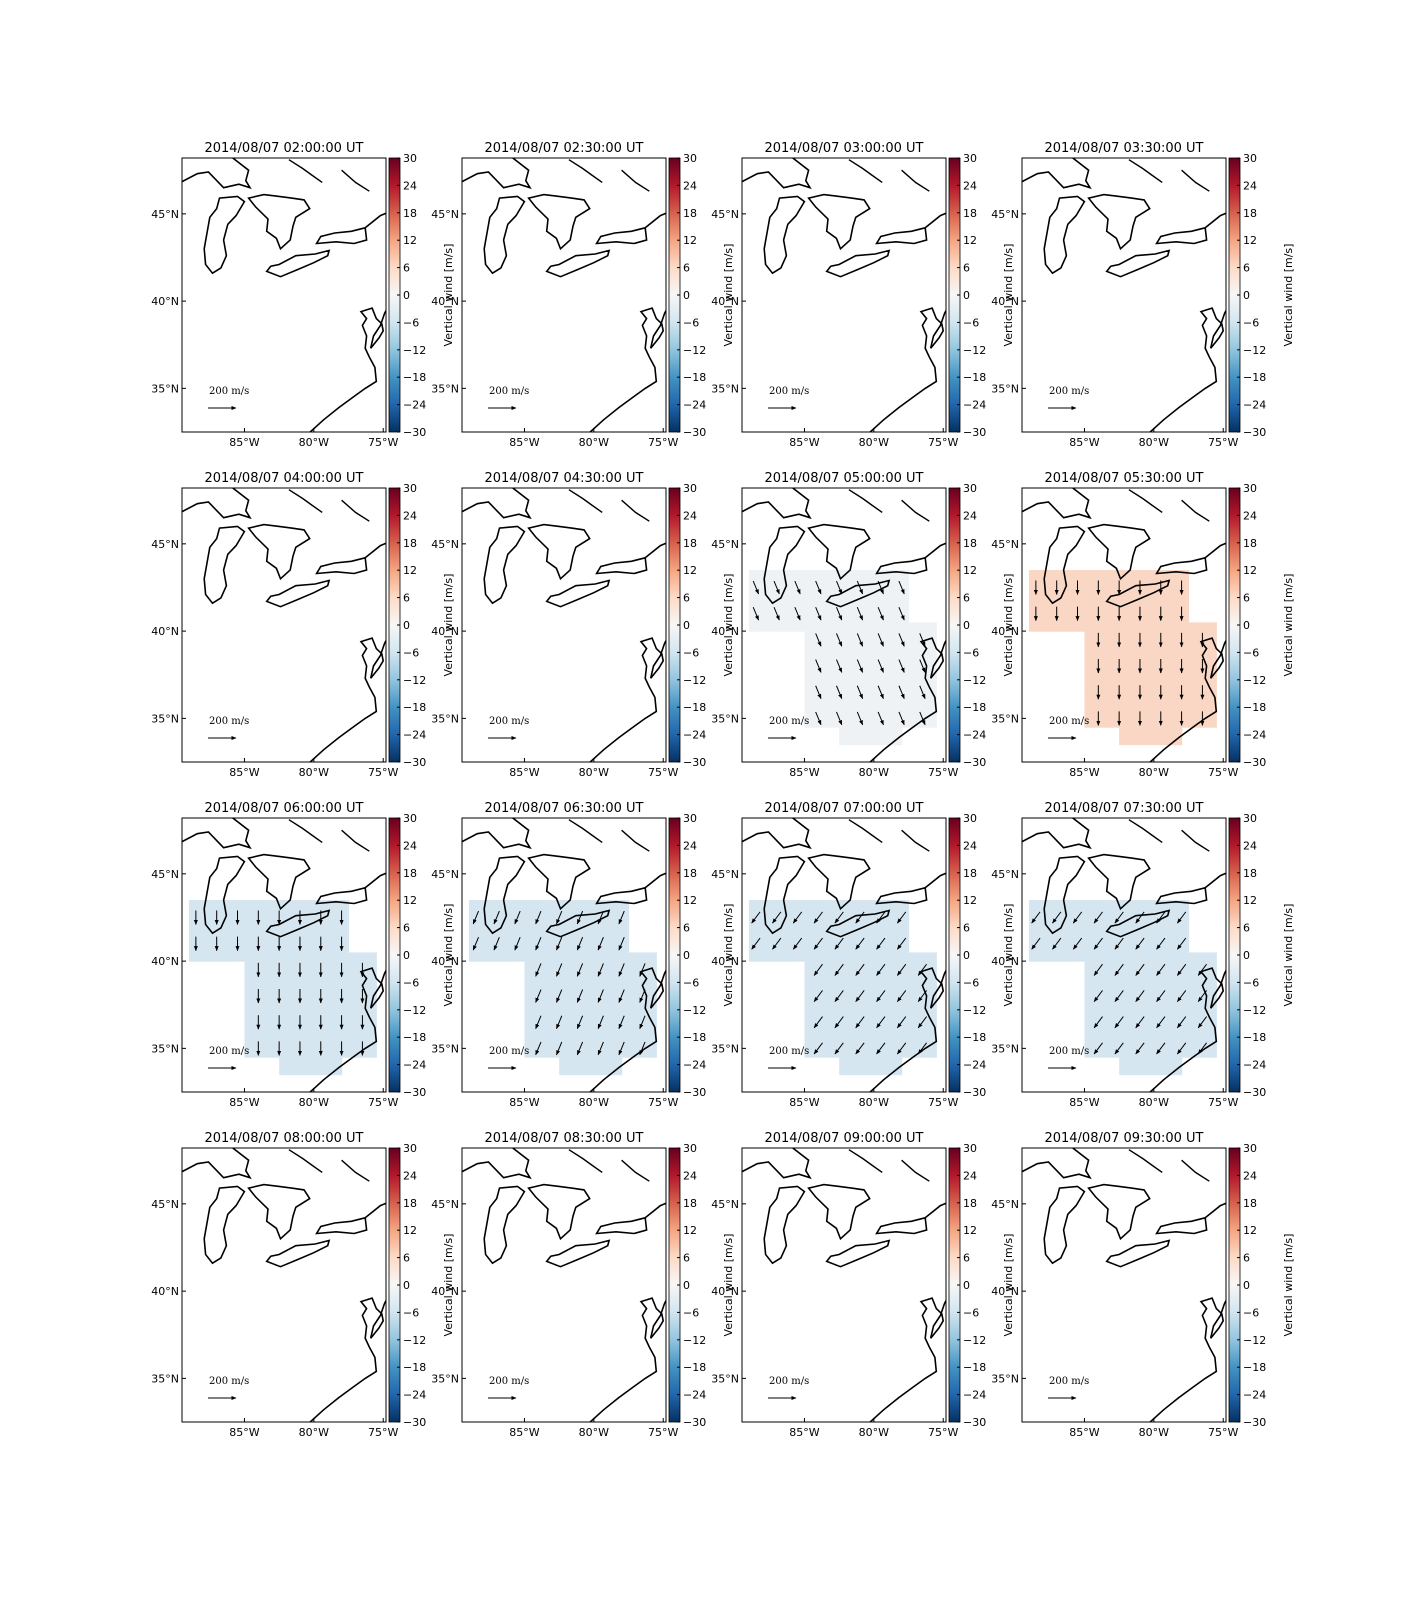  I want to click on st-lawrence-coastline, so click(375, 1210).